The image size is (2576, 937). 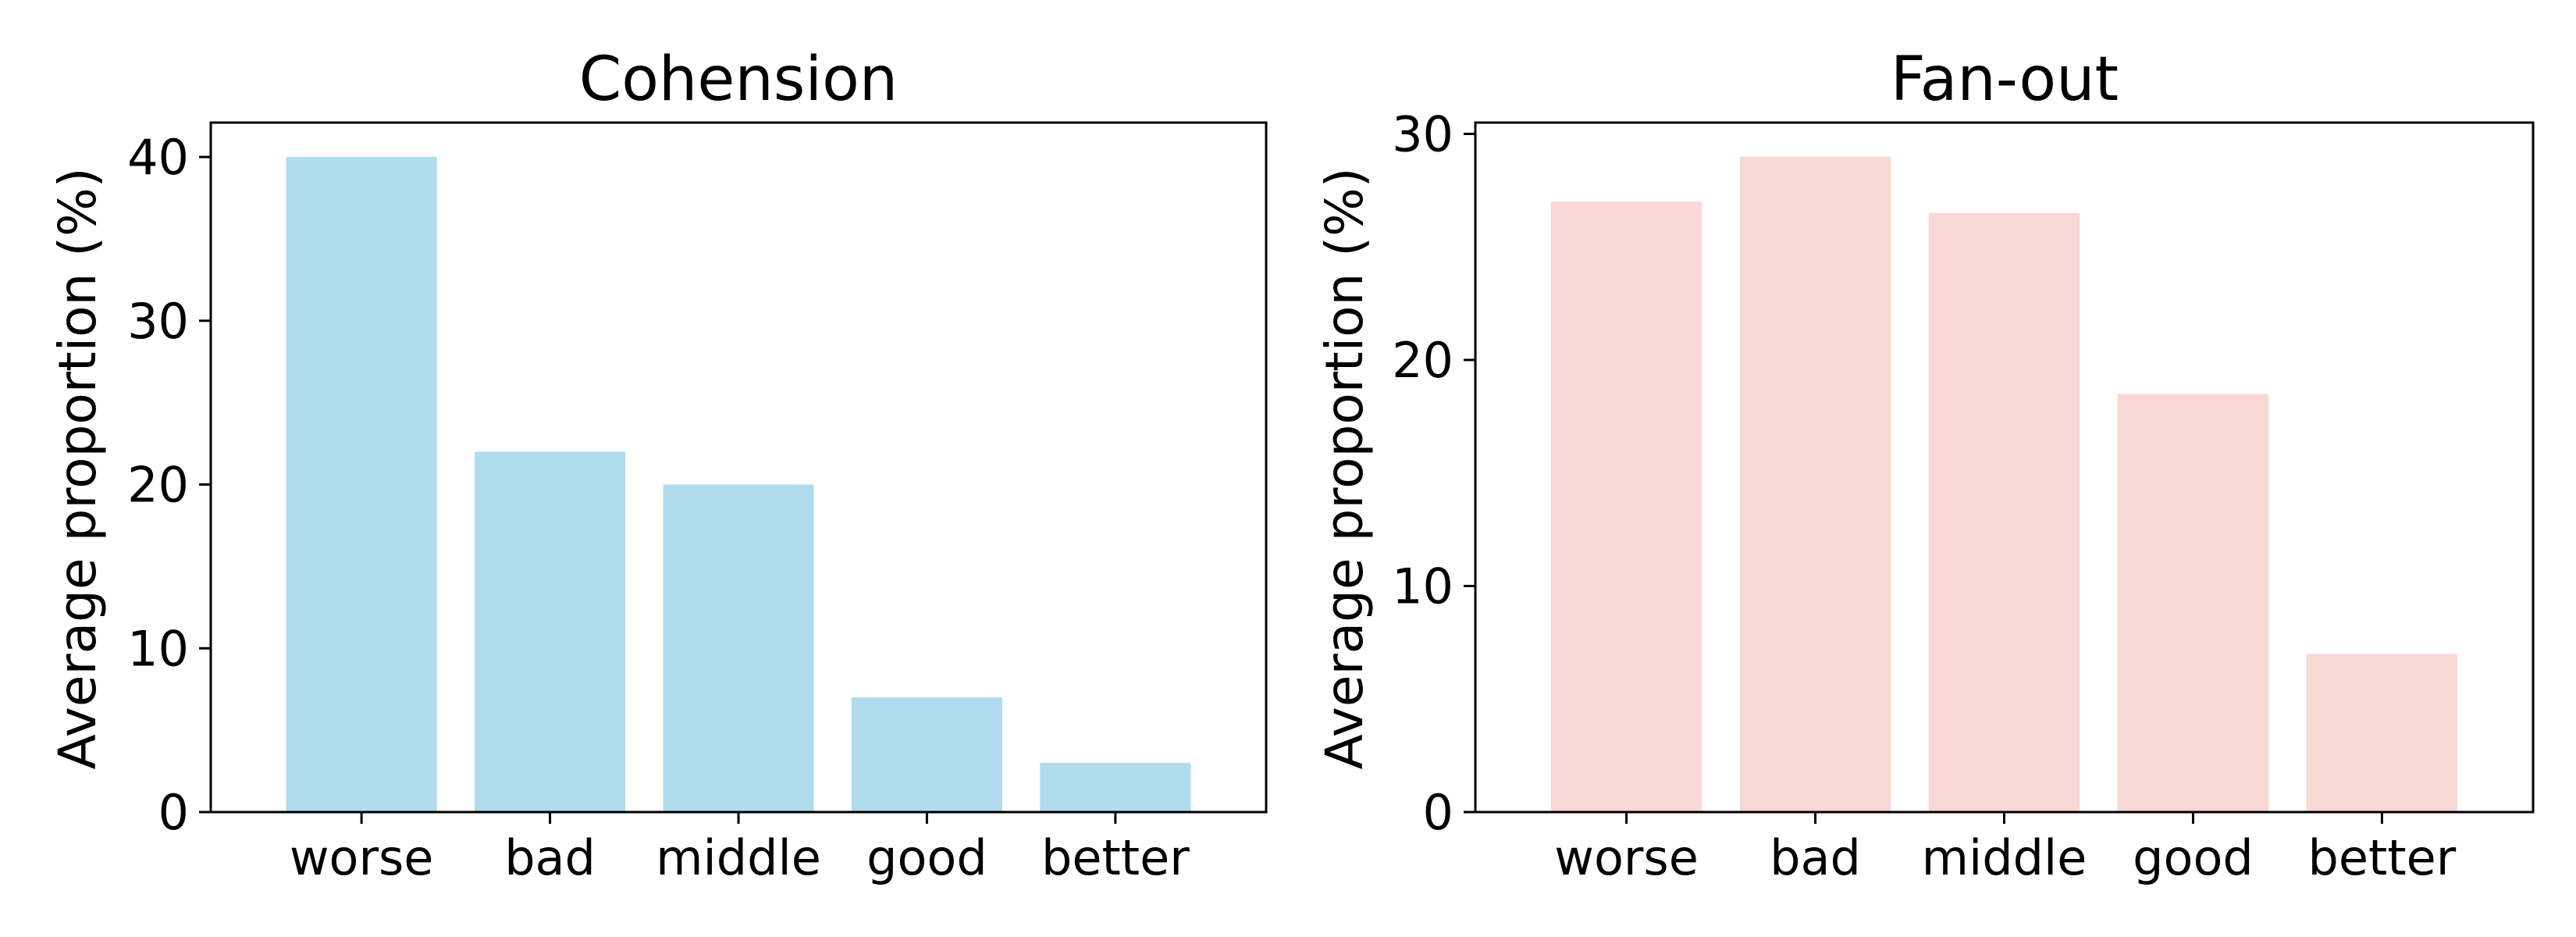 I want to click on chart-title: Fan-out, so click(x=2005, y=80).